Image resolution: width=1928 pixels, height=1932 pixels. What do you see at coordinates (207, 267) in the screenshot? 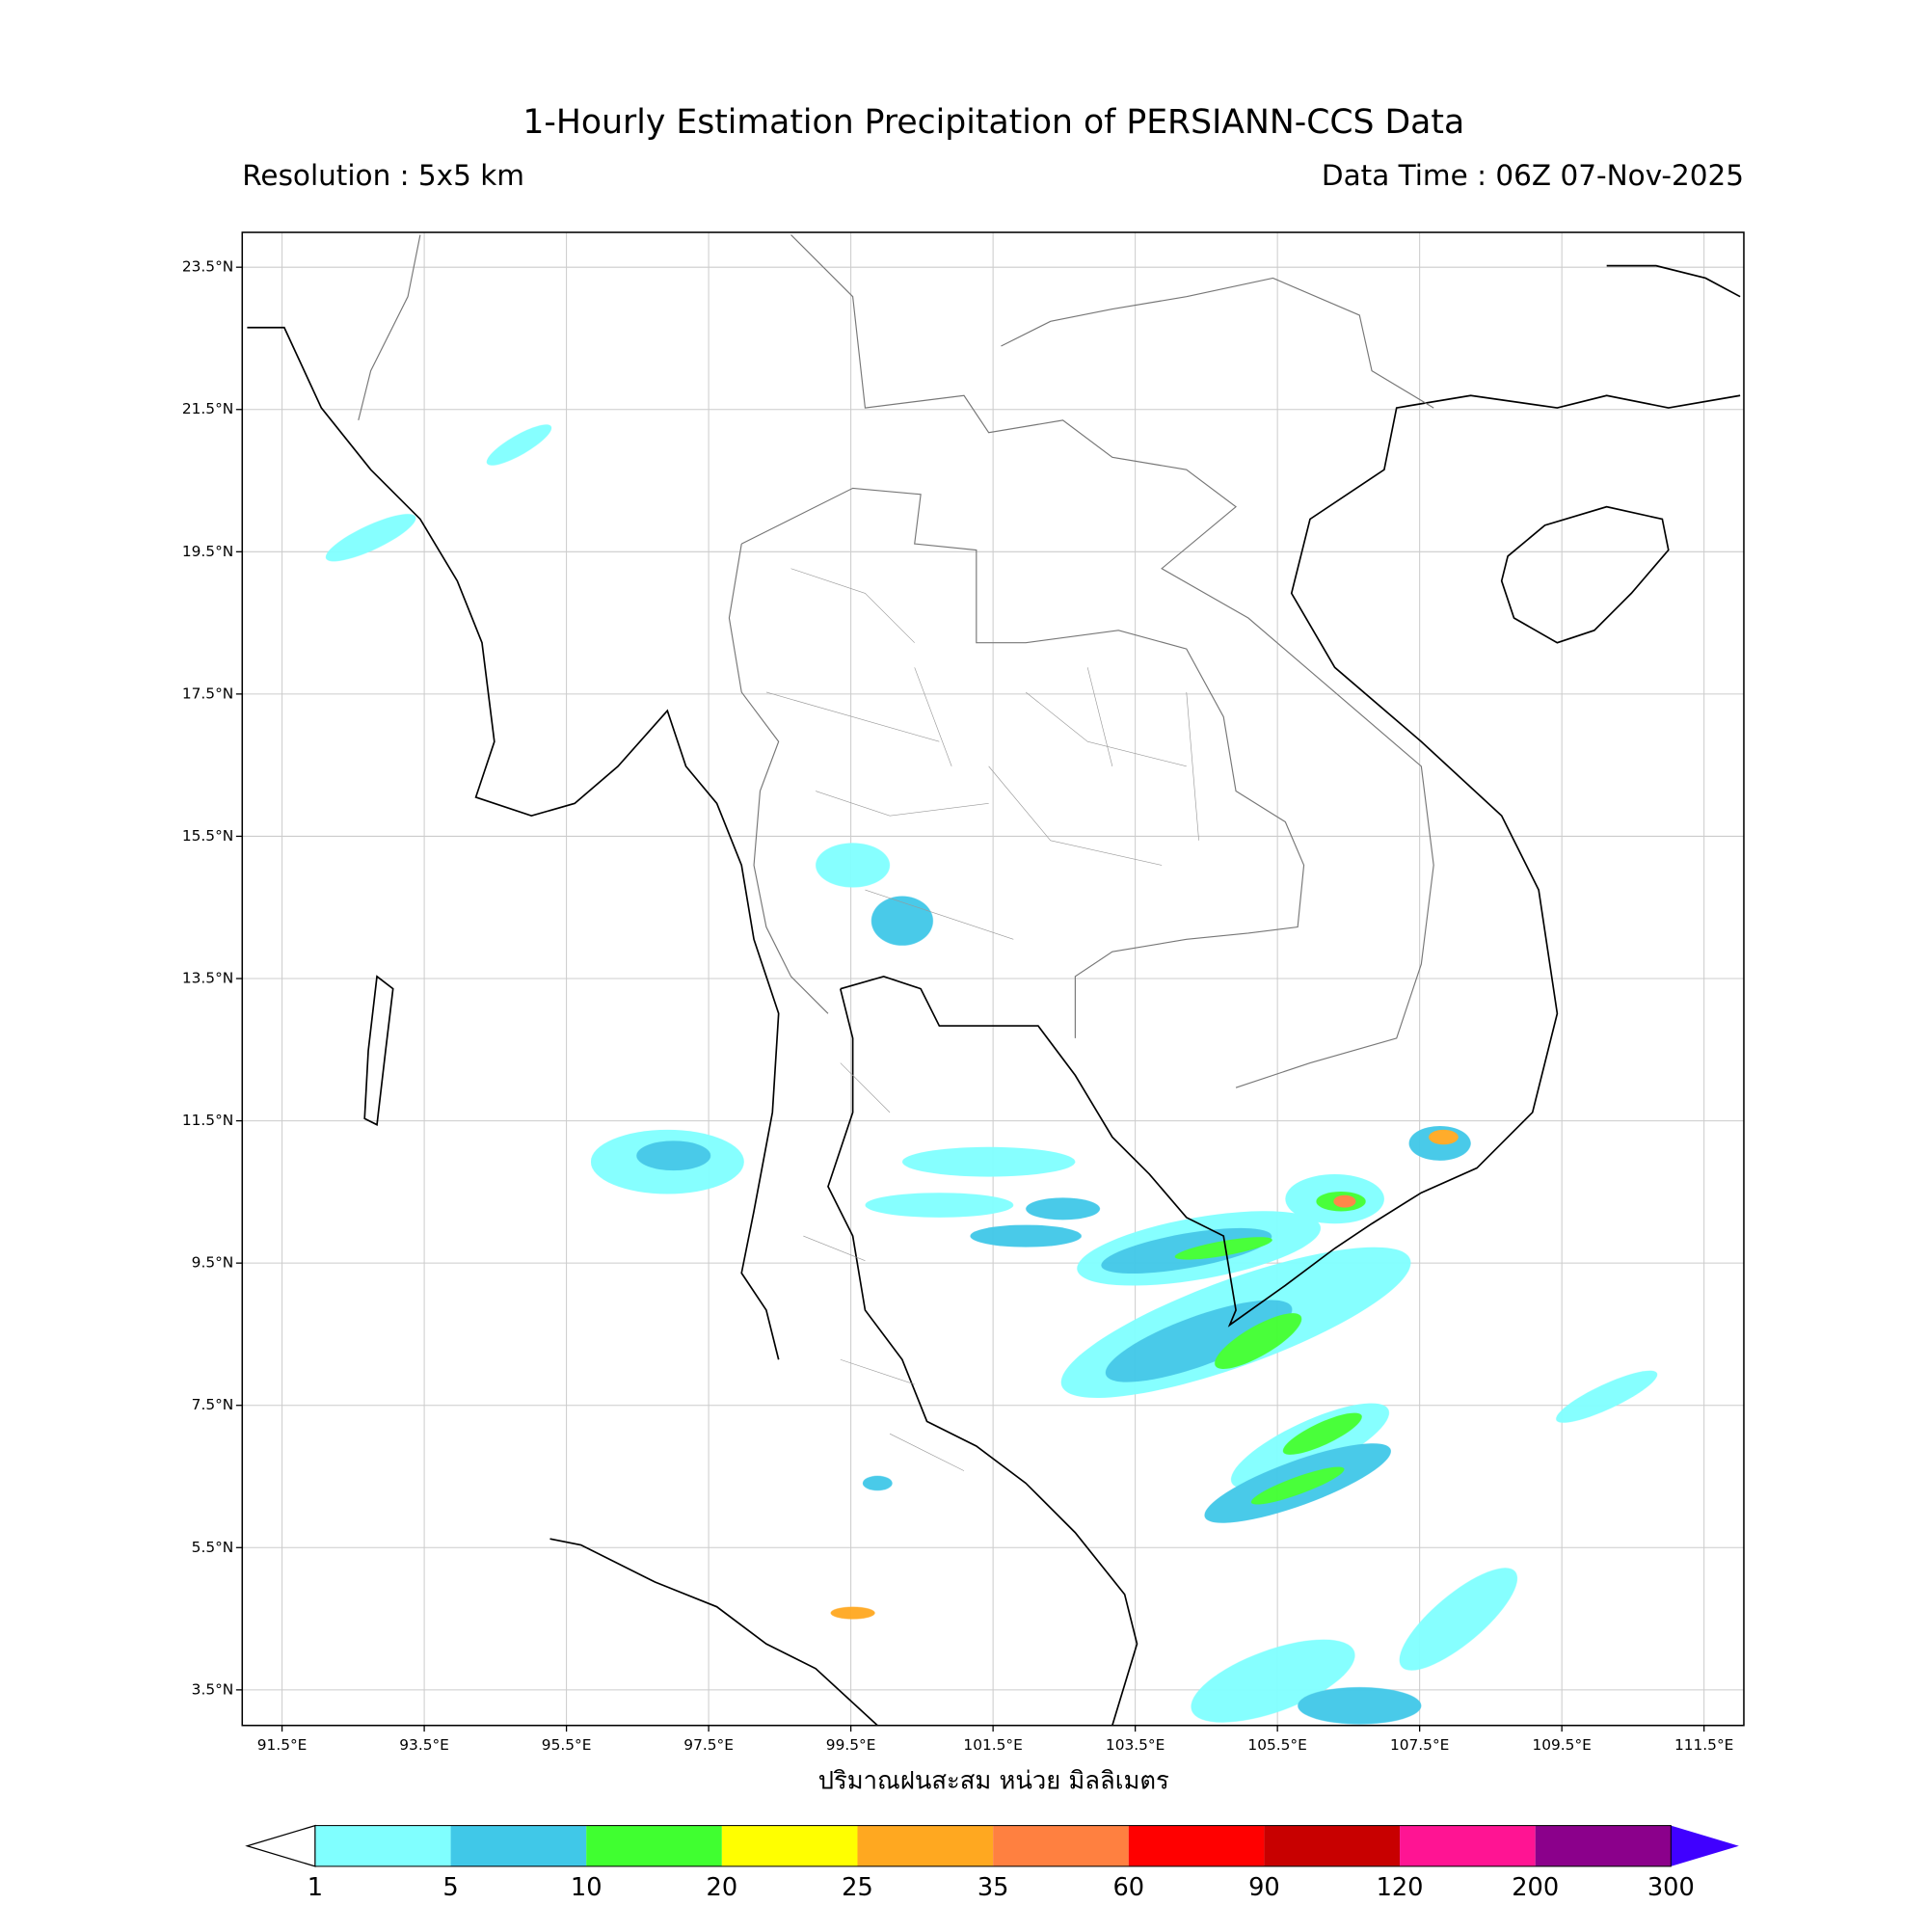
I see `y-tick-label: 23.5°N` at bounding box center [207, 267].